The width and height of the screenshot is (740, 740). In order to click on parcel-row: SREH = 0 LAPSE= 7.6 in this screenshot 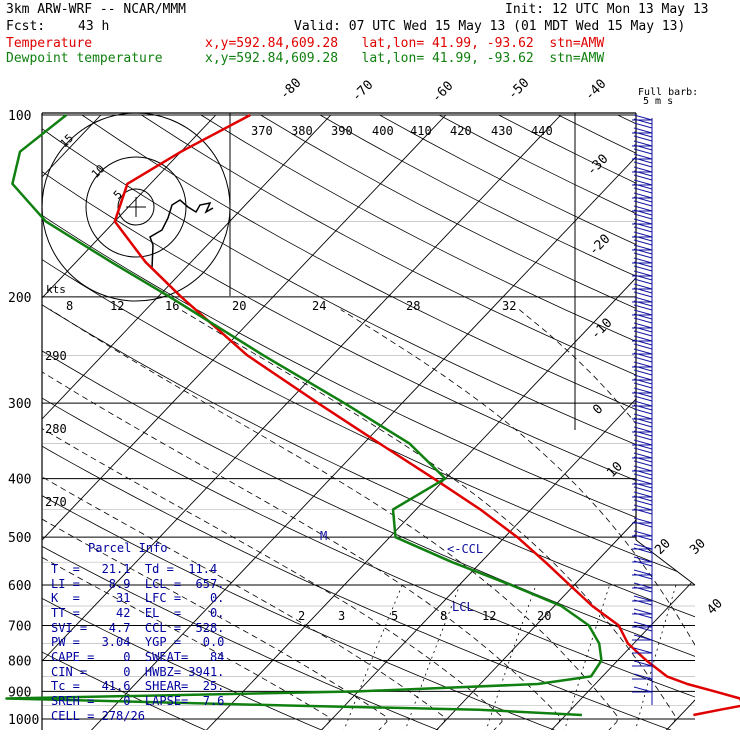, I will do `click(138, 701)`.